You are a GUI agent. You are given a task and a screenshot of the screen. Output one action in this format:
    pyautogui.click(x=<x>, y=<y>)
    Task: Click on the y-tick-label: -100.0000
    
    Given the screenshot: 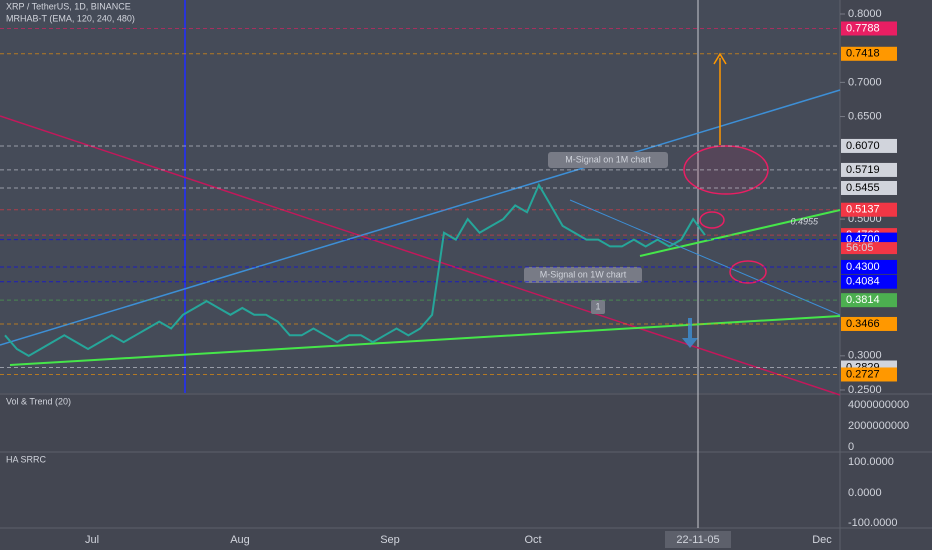 What is the action you would take?
    pyautogui.click(x=873, y=523)
    